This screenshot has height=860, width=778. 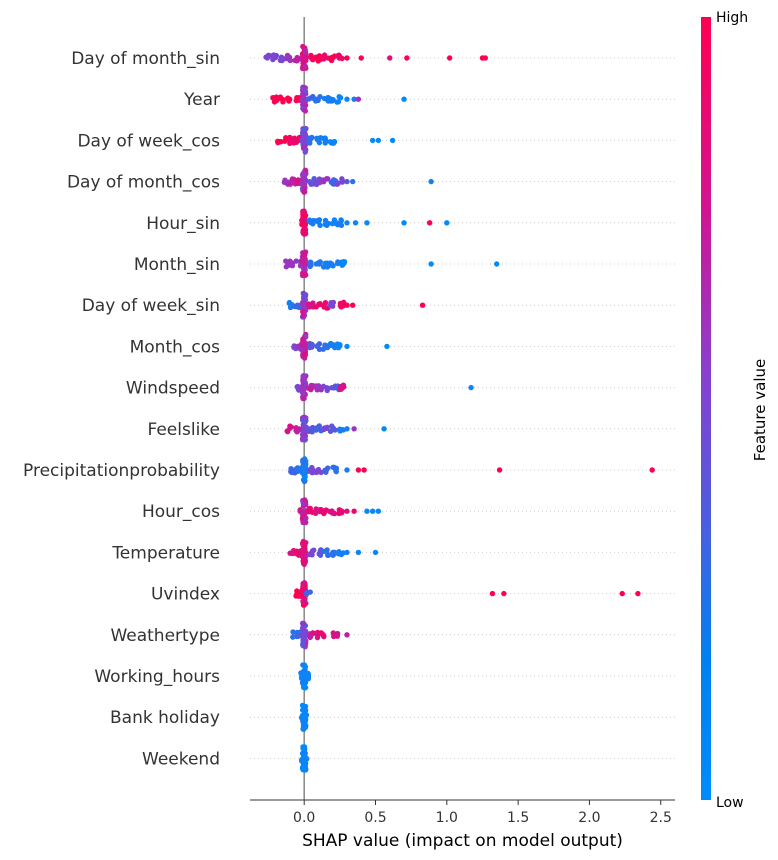 I want to click on x-tick-label: 0.0, so click(x=304, y=818).